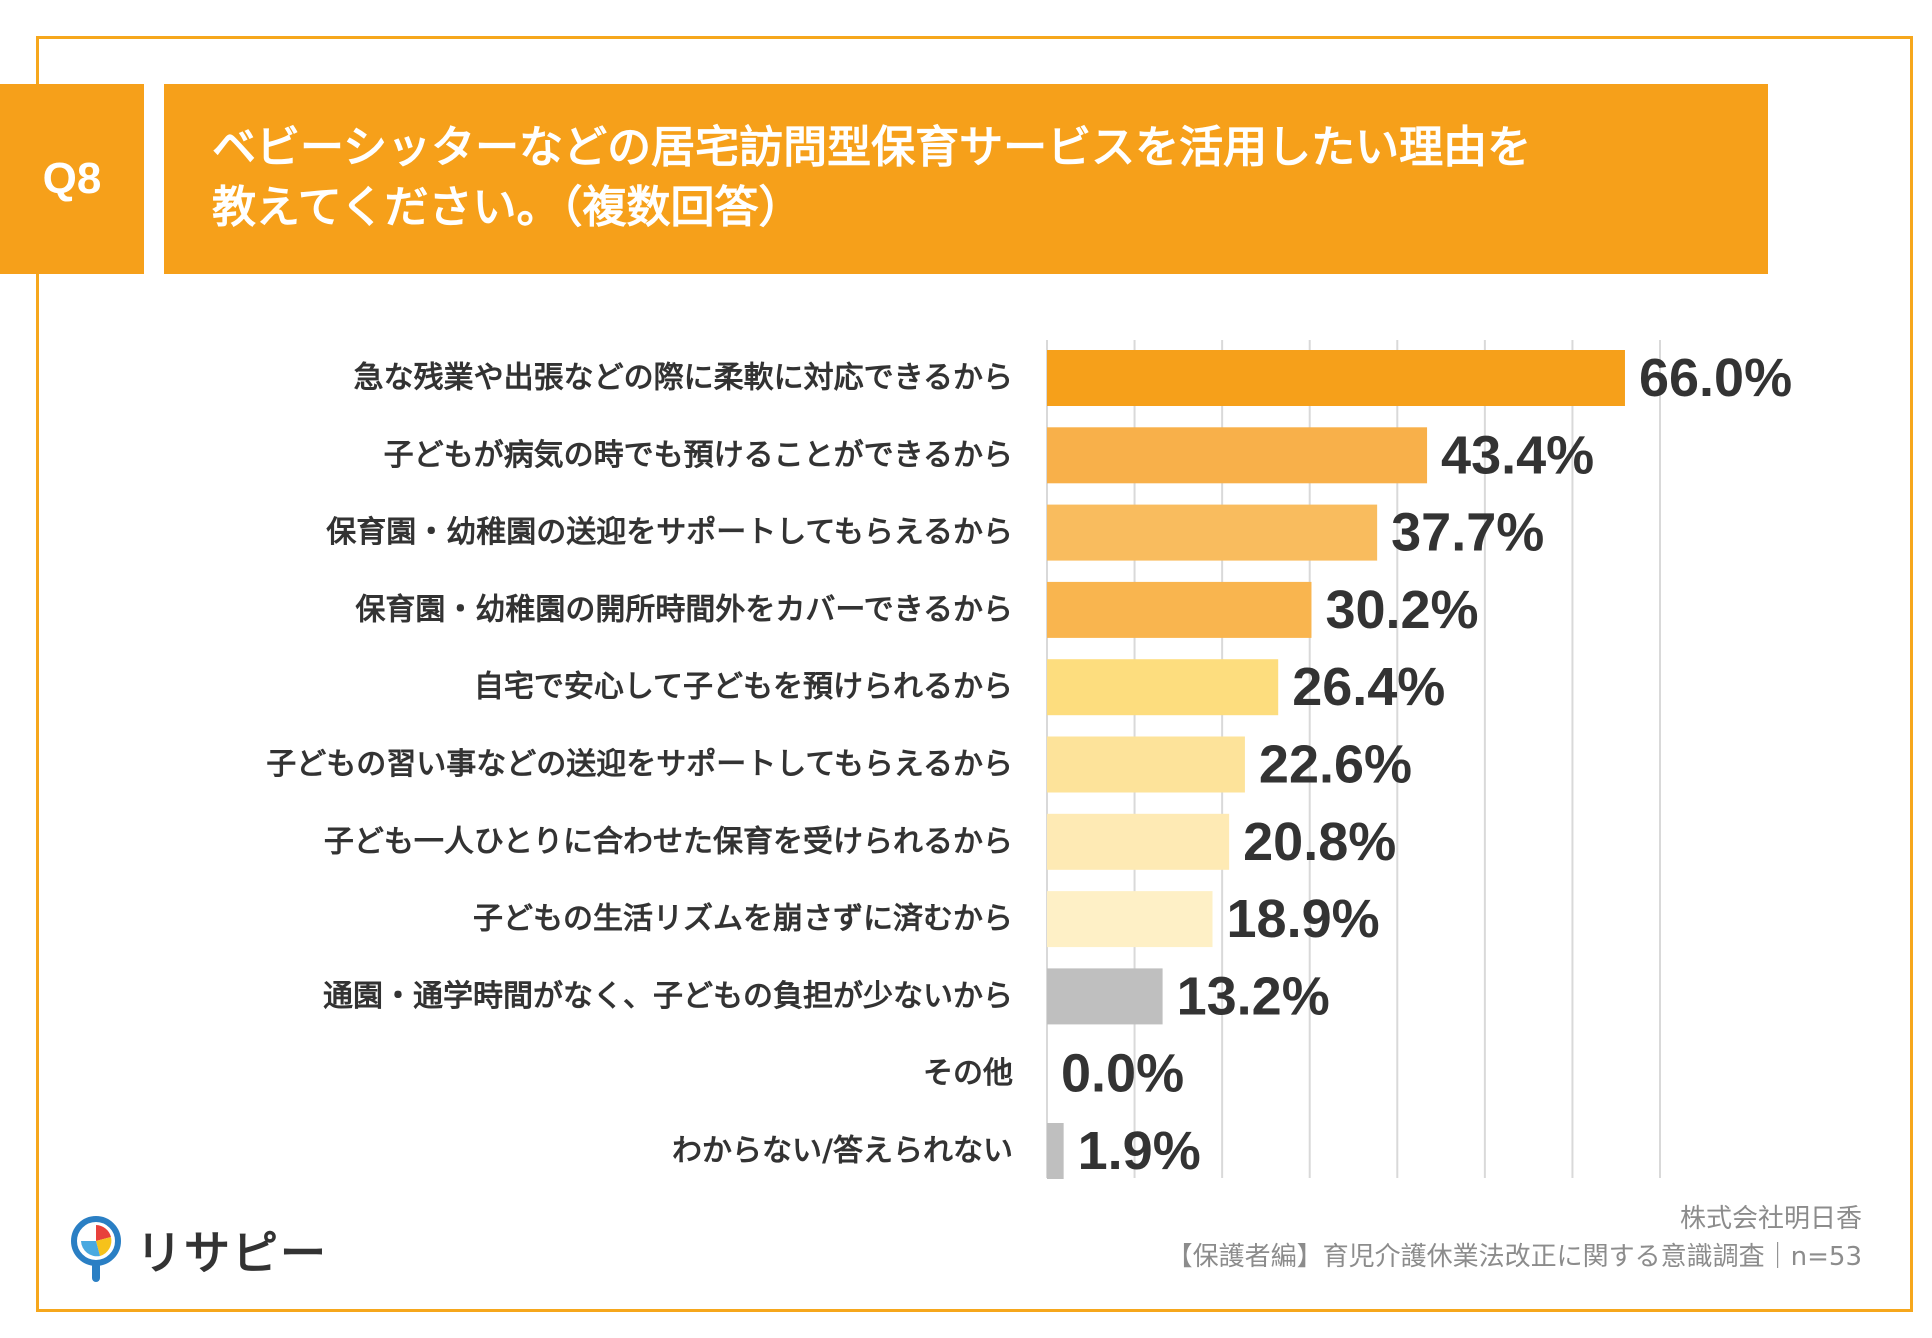  Describe the element at coordinates (1770, 1219) in the screenshot. I see `source-company: 株式会社明日香` at that location.